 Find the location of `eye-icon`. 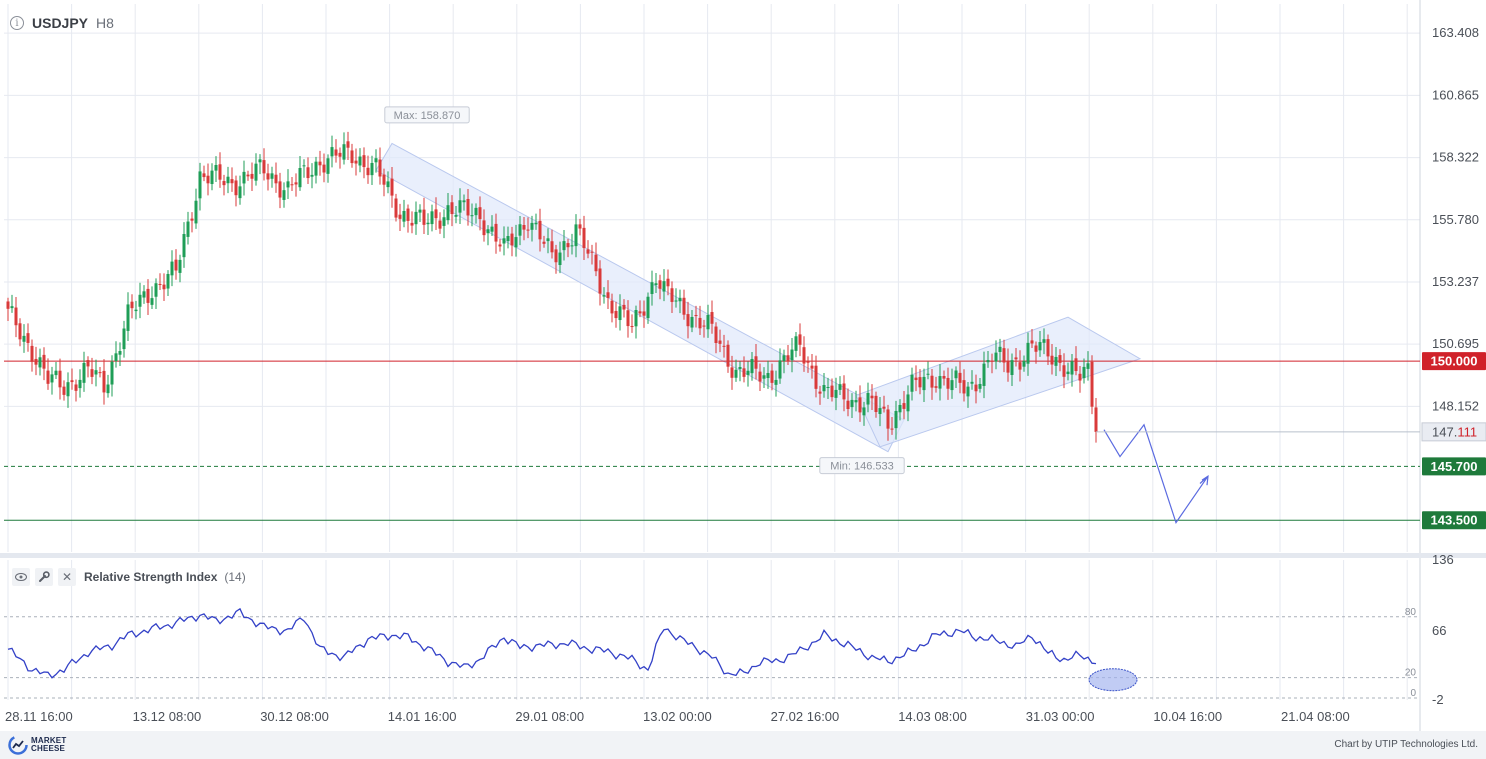

eye-icon is located at coordinates (21, 577).